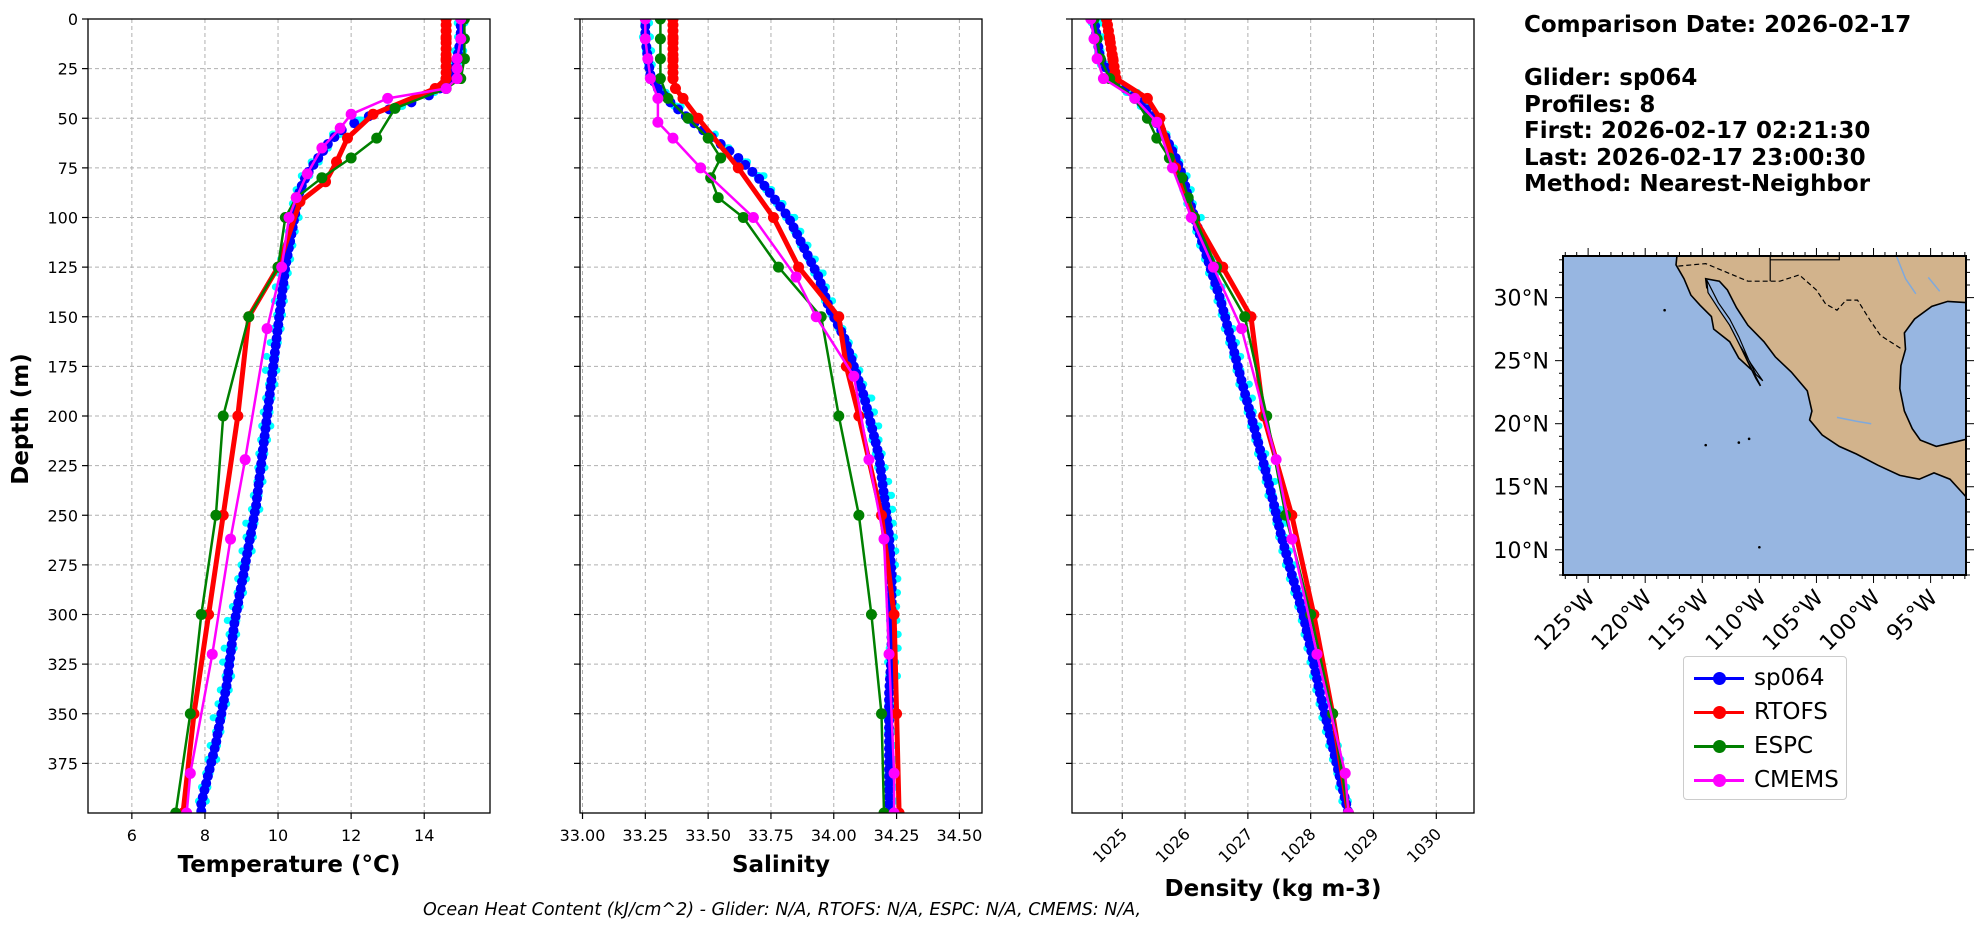 This screenshot has height=934, width=1978. I want to click on legend-item-cmems: CMEMS, so click(1764, 780).